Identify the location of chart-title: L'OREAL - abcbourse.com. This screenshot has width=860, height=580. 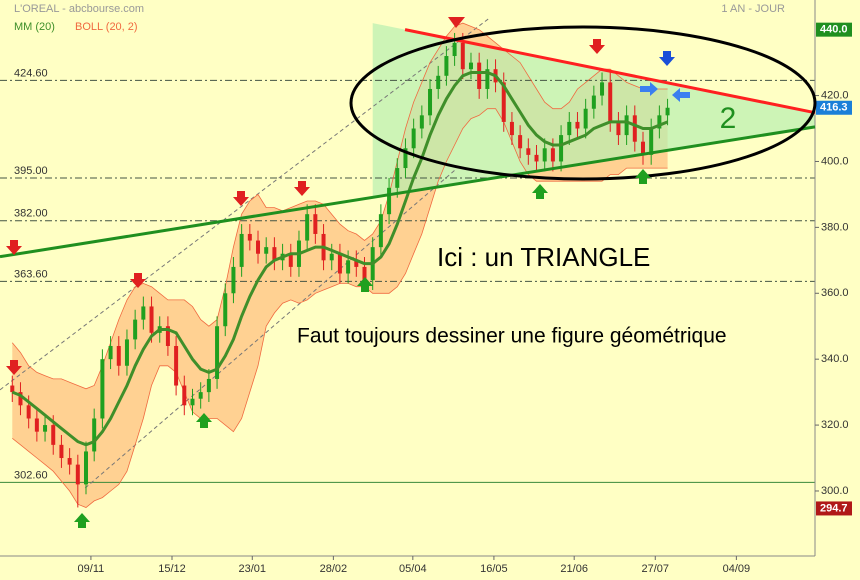
(79, 9).